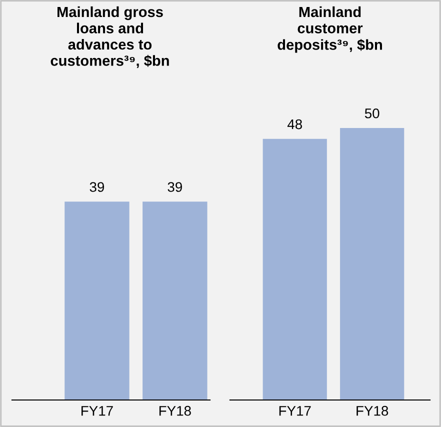 The width and height of the screenshot is (441, 427). I want to click on chart-title: Mainland gross loans and advances to customers³⁹, $bn, so click(109, 37).